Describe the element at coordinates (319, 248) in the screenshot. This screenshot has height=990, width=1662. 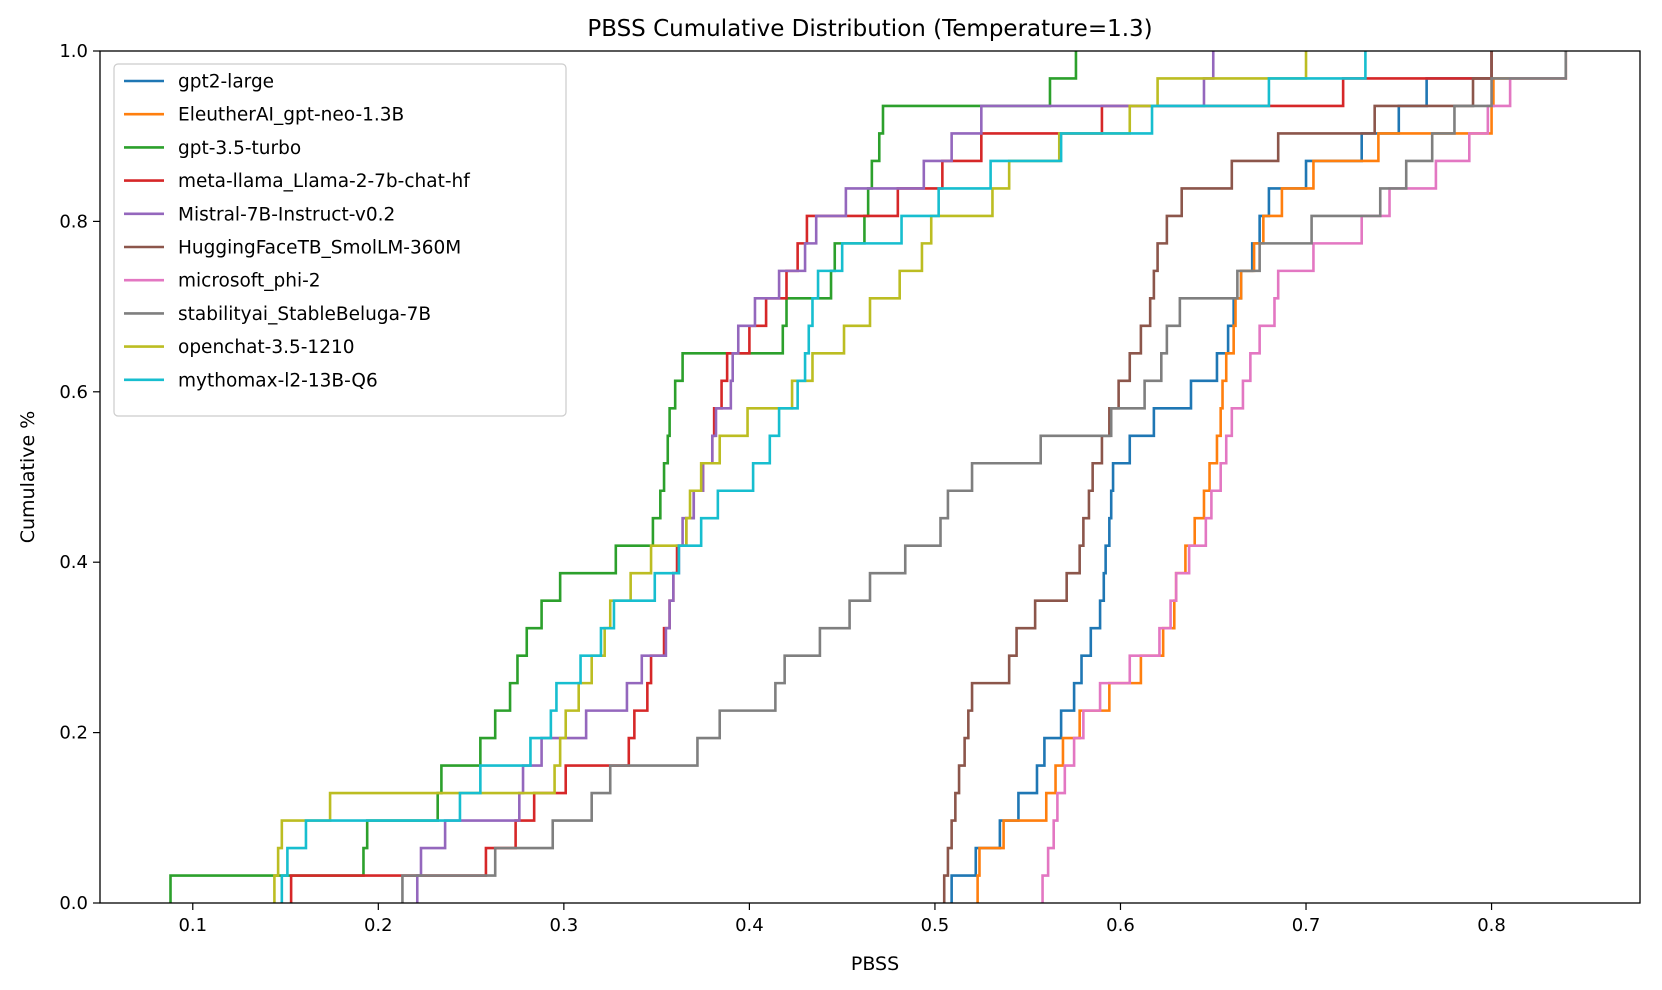
I see `legend-label: HuggingFaceTB_SmolLM-360M` at that location.